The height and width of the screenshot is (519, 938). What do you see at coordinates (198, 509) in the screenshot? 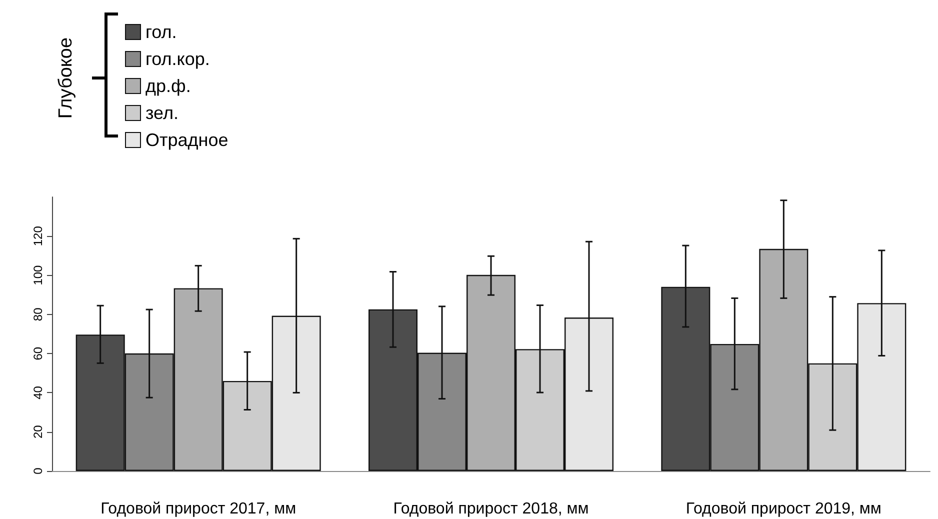
I see `x-tick-label: Годовой прирост 2017, мм` at bounding box center [198, 509].